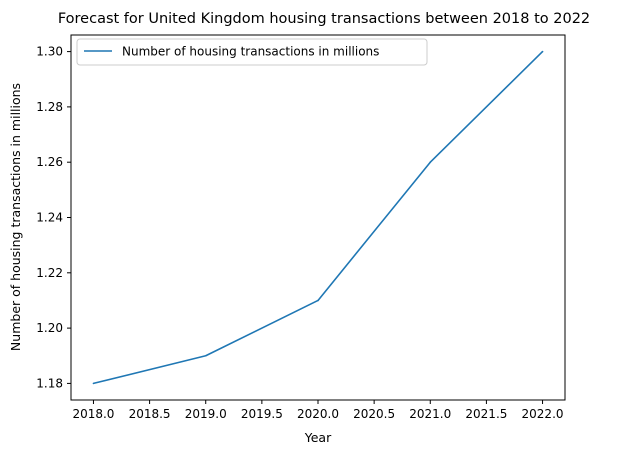 The height and width of the screenshot is (455, 633). I want to click on legend-box, so click(252, 52).